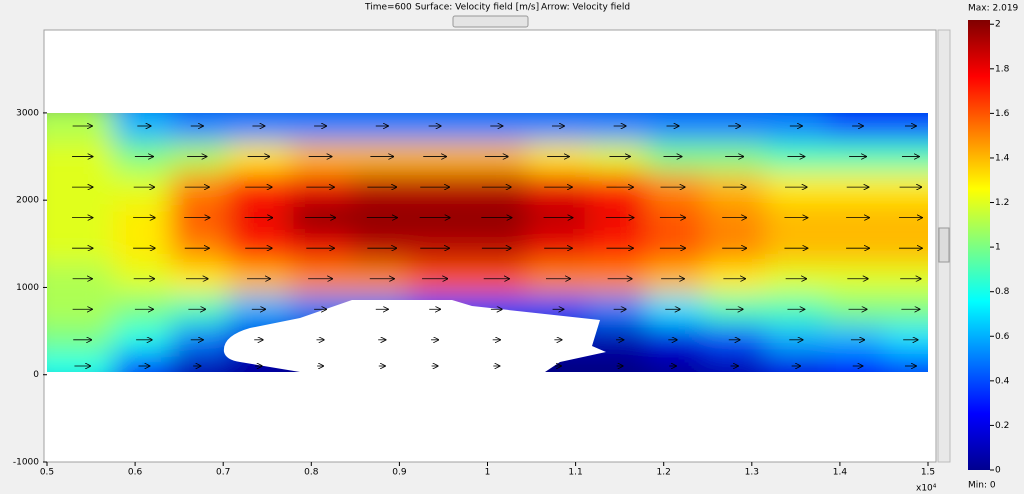  Describe the element at coordinates (752, 473) in the screenshot. I see `x-tick-label: 1.3` at that location.